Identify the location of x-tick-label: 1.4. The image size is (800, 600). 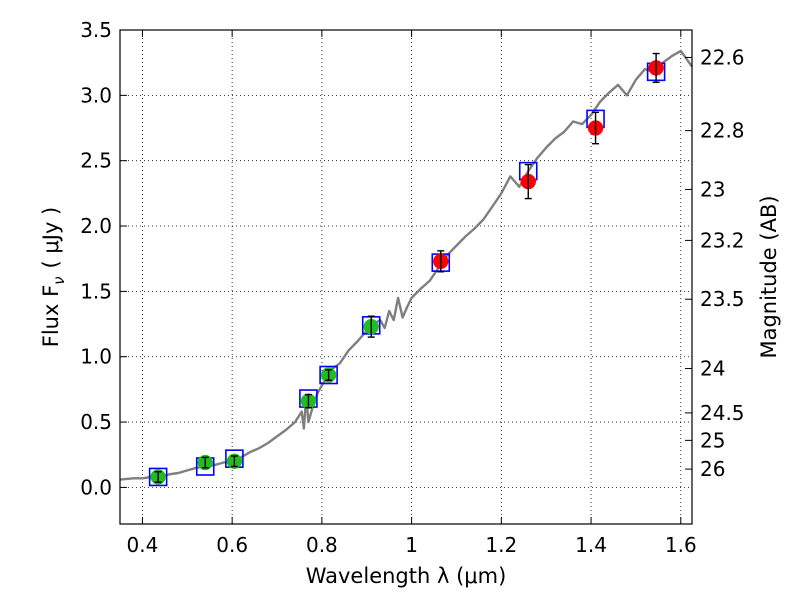
(591, 545).